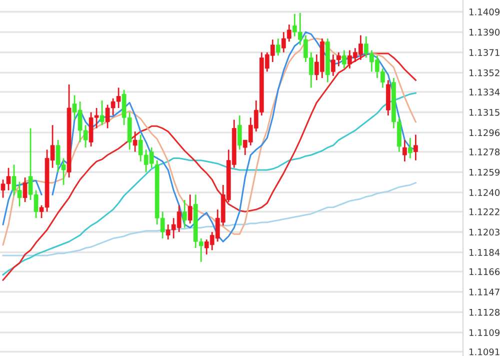 The width and height of the screenshot is (500, 356). What do you see at coordinates (485, 112) in the screenshot?
I see `y-tick-label: 1.1315` at bounding box center [485, 112].